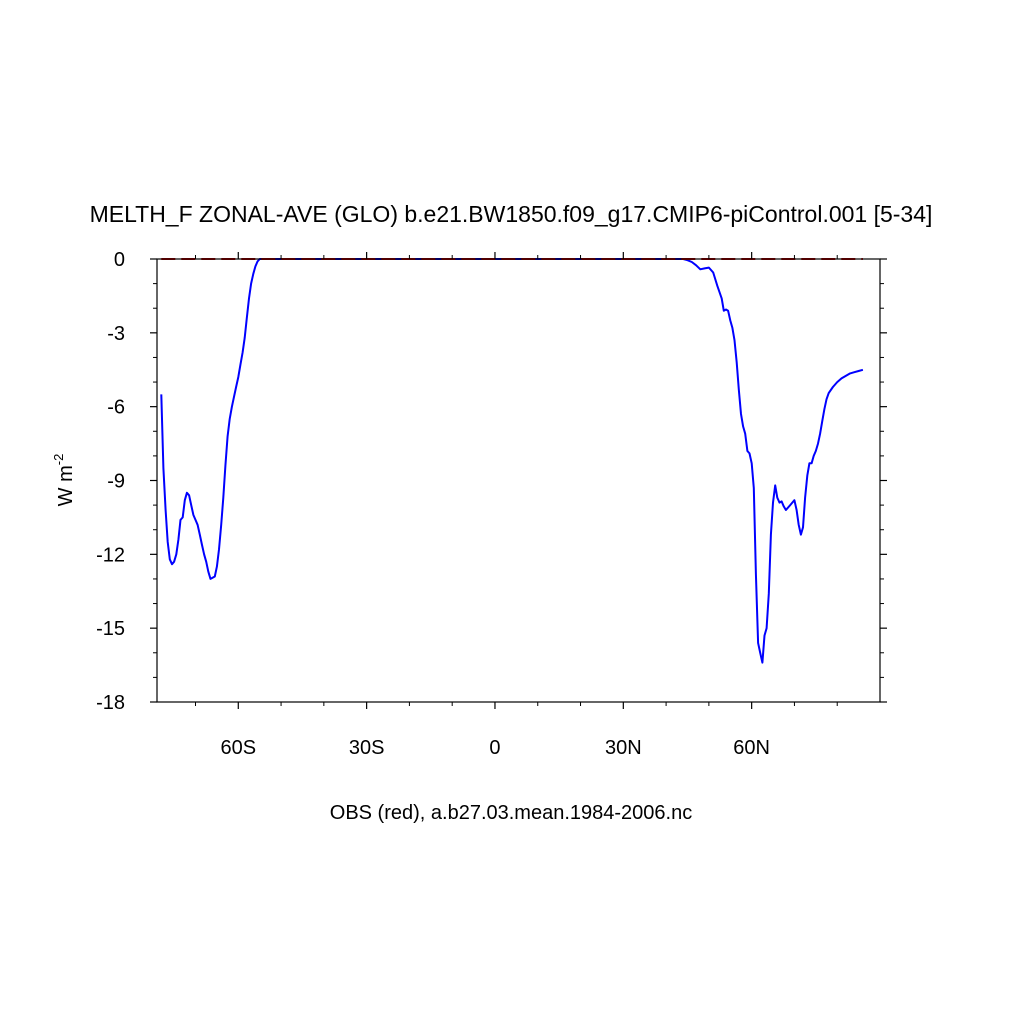  What do you see at coordinates (367, 748) in the screenshot?
I see `x-tick-label: 30S` at bounding box center [367, 748].